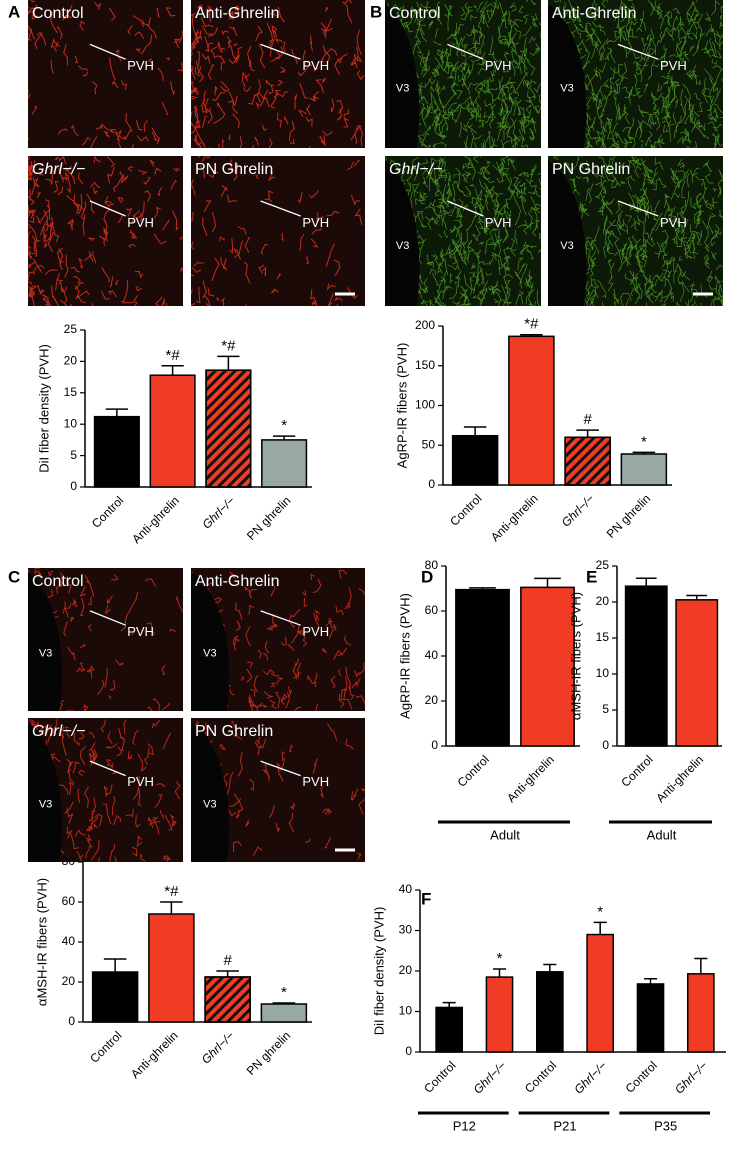 This screenshot has width=732, height=1149. I want to click on y-tick-label: 5, so click(605, 709).